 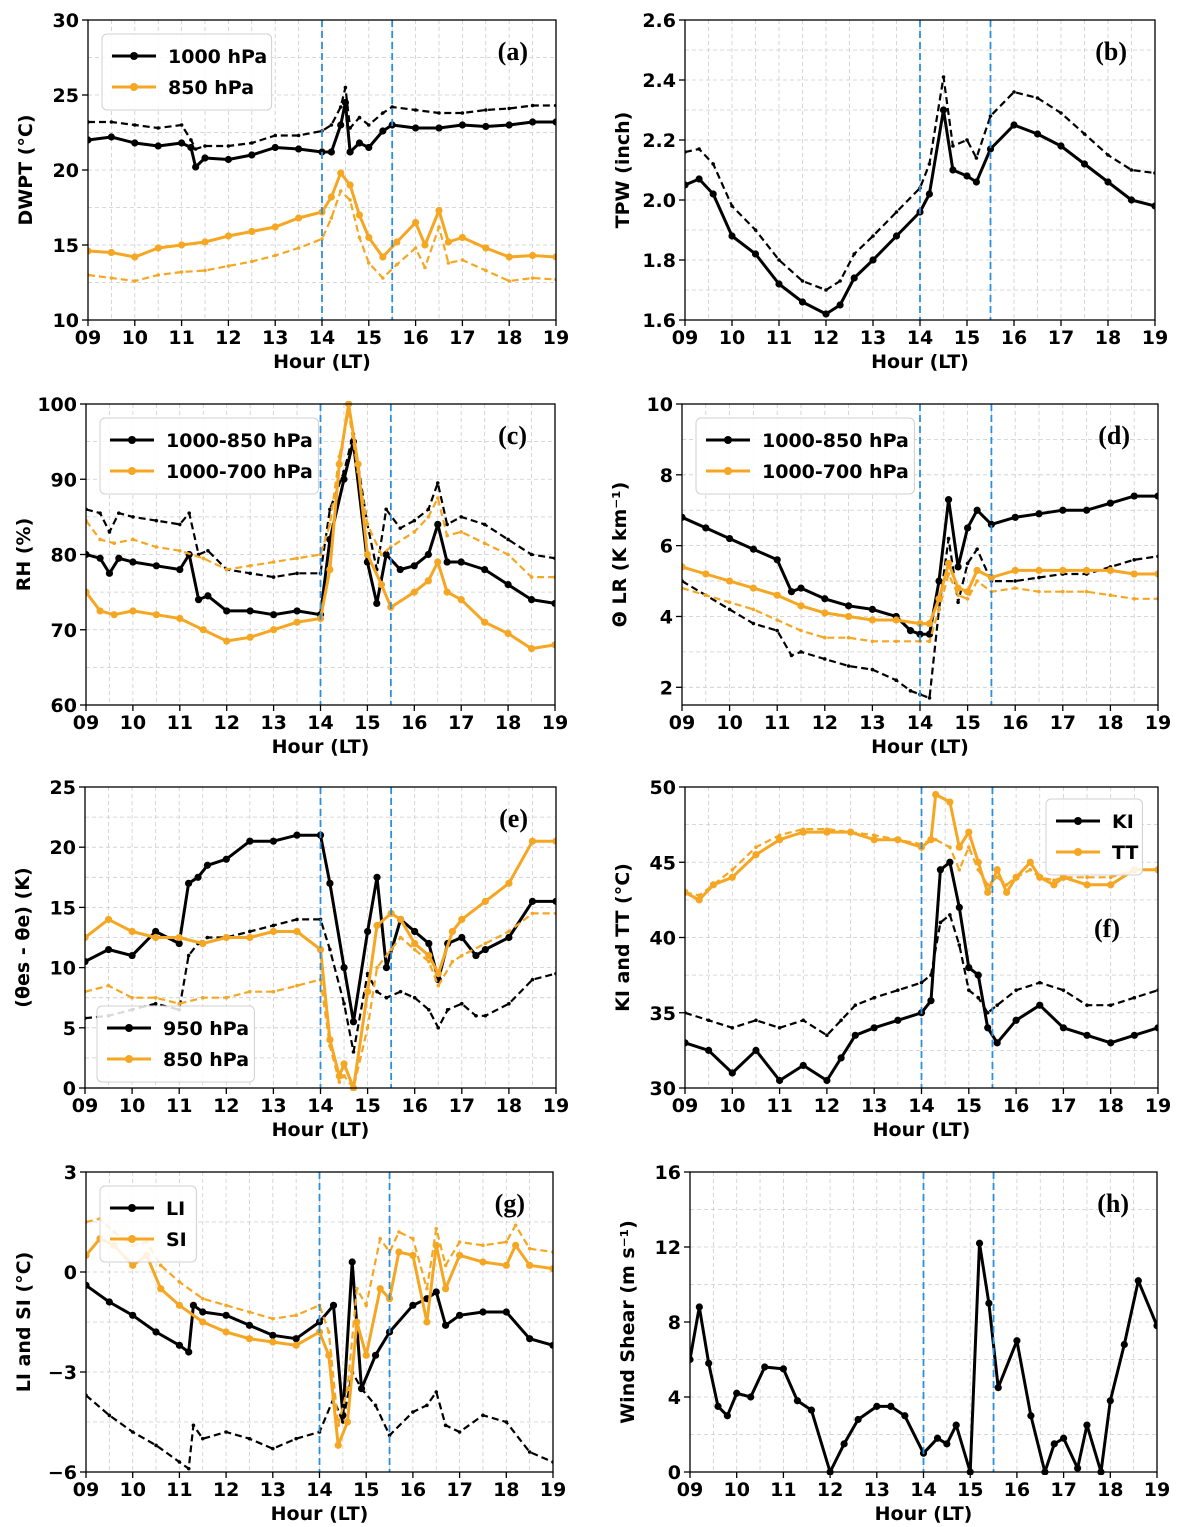 What do you see at coordinates (920, 338) in the screenshot?
I see `x-tick-label: 14` at bounding box center [920, 338].